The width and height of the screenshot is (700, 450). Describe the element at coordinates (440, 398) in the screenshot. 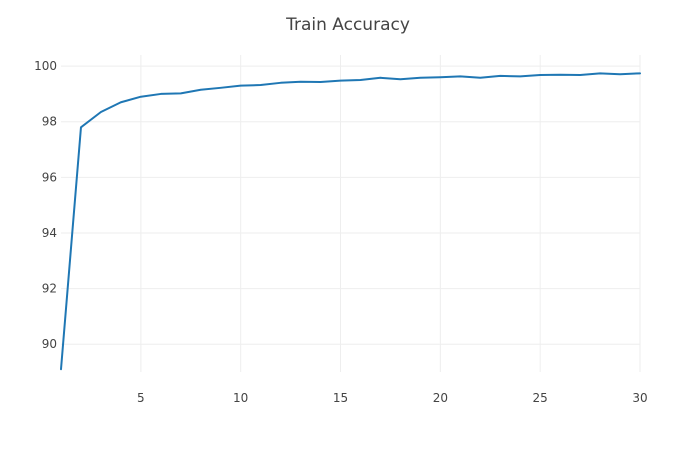

I see `x-tick-label: 20` at that location.